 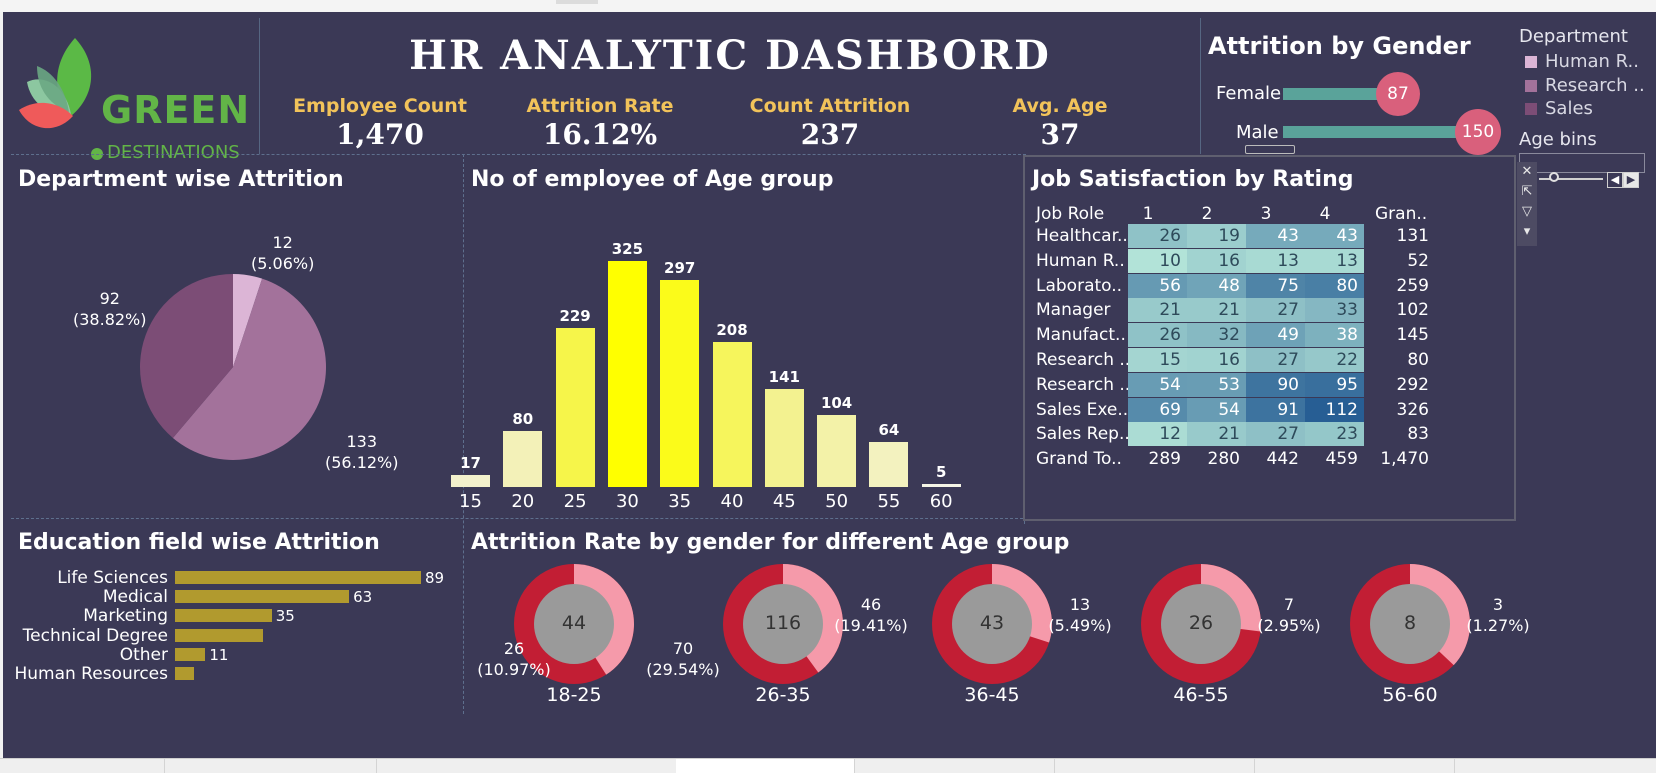 I want to click on donut-age-group-label: 26-35, so click(x=783, y=695).